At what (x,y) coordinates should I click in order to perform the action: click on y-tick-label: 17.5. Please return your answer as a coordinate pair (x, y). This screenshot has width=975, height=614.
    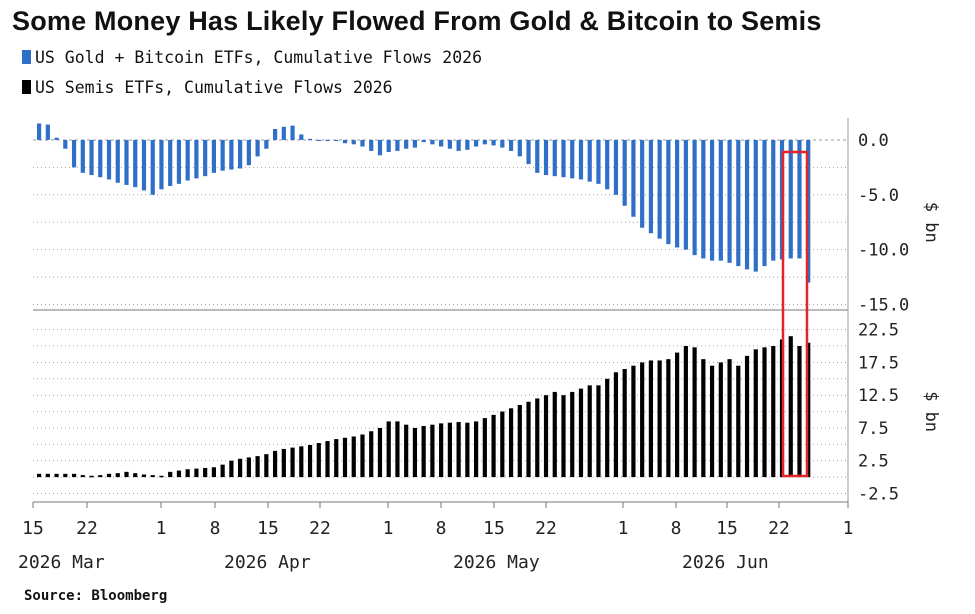
    Looking at the image, I should click on (878, 363).